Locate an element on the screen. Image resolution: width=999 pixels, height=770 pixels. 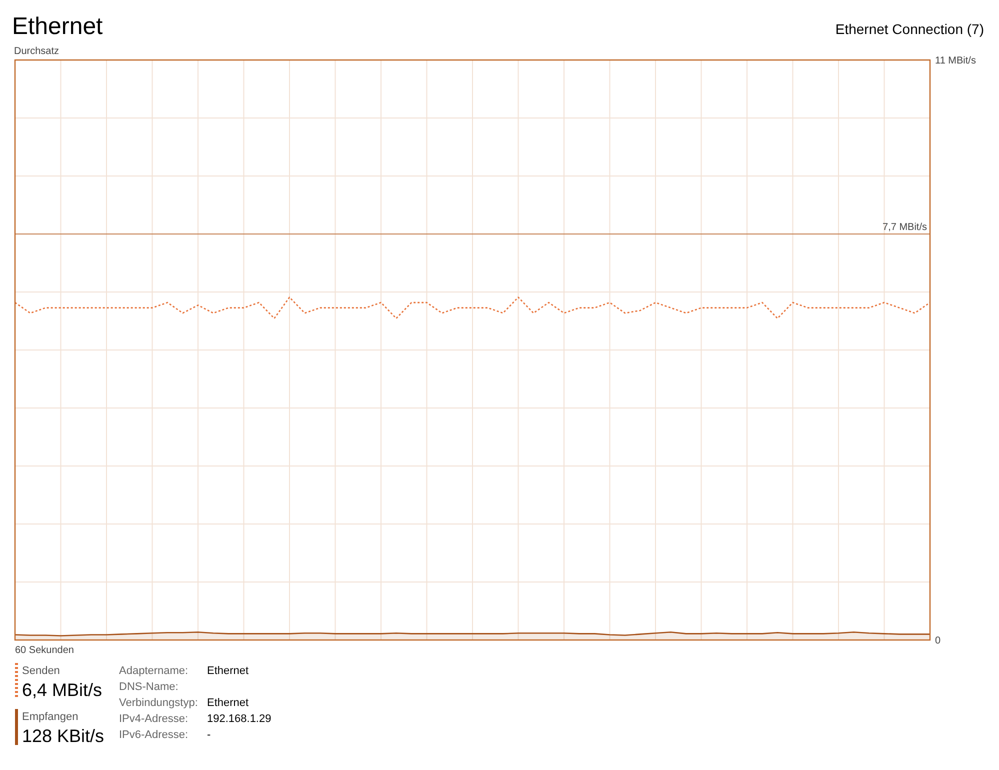
text: 6,4 MBit/s is located at coordinates (62, 690).